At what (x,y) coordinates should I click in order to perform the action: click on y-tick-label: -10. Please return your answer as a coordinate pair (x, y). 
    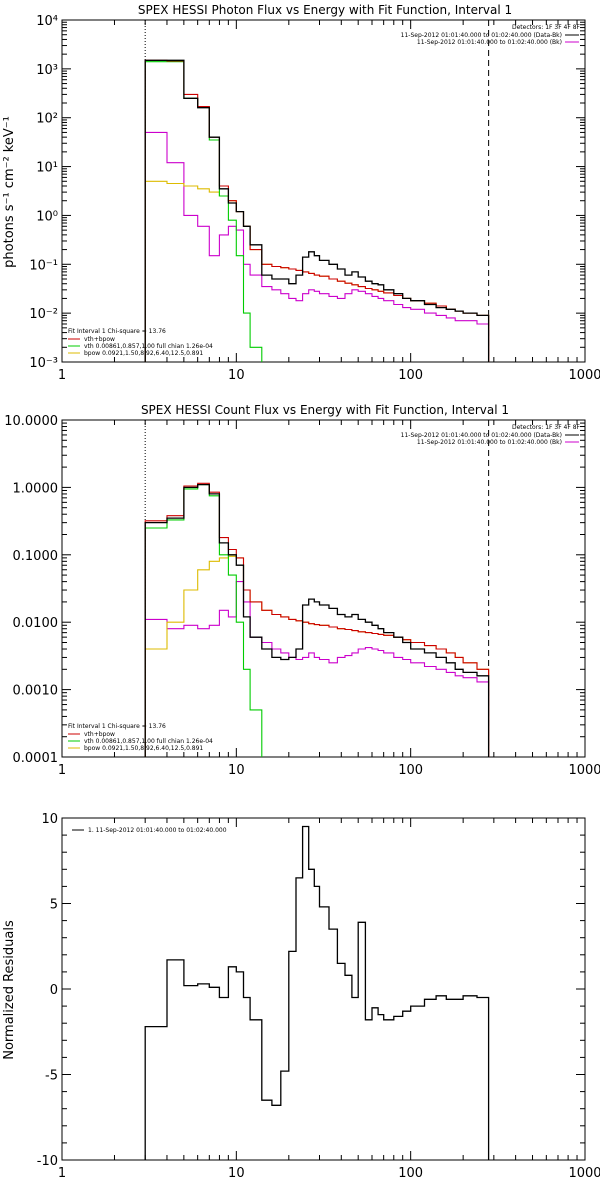
    Looking at the image, I should click on (47, 1161).